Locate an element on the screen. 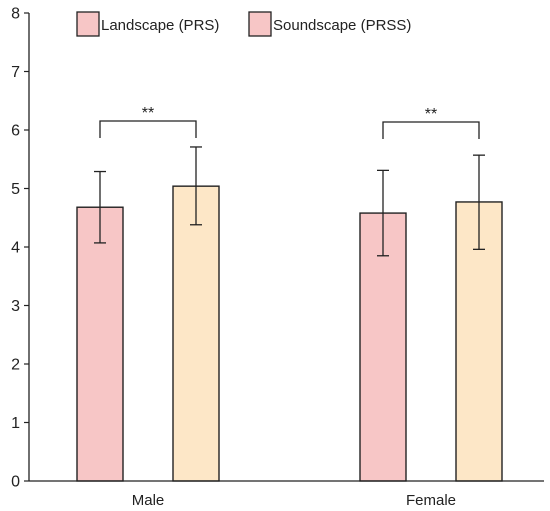 This screenshot has height=511, width=550. y-tick-label: 1 is located at coordinates (15, 423).